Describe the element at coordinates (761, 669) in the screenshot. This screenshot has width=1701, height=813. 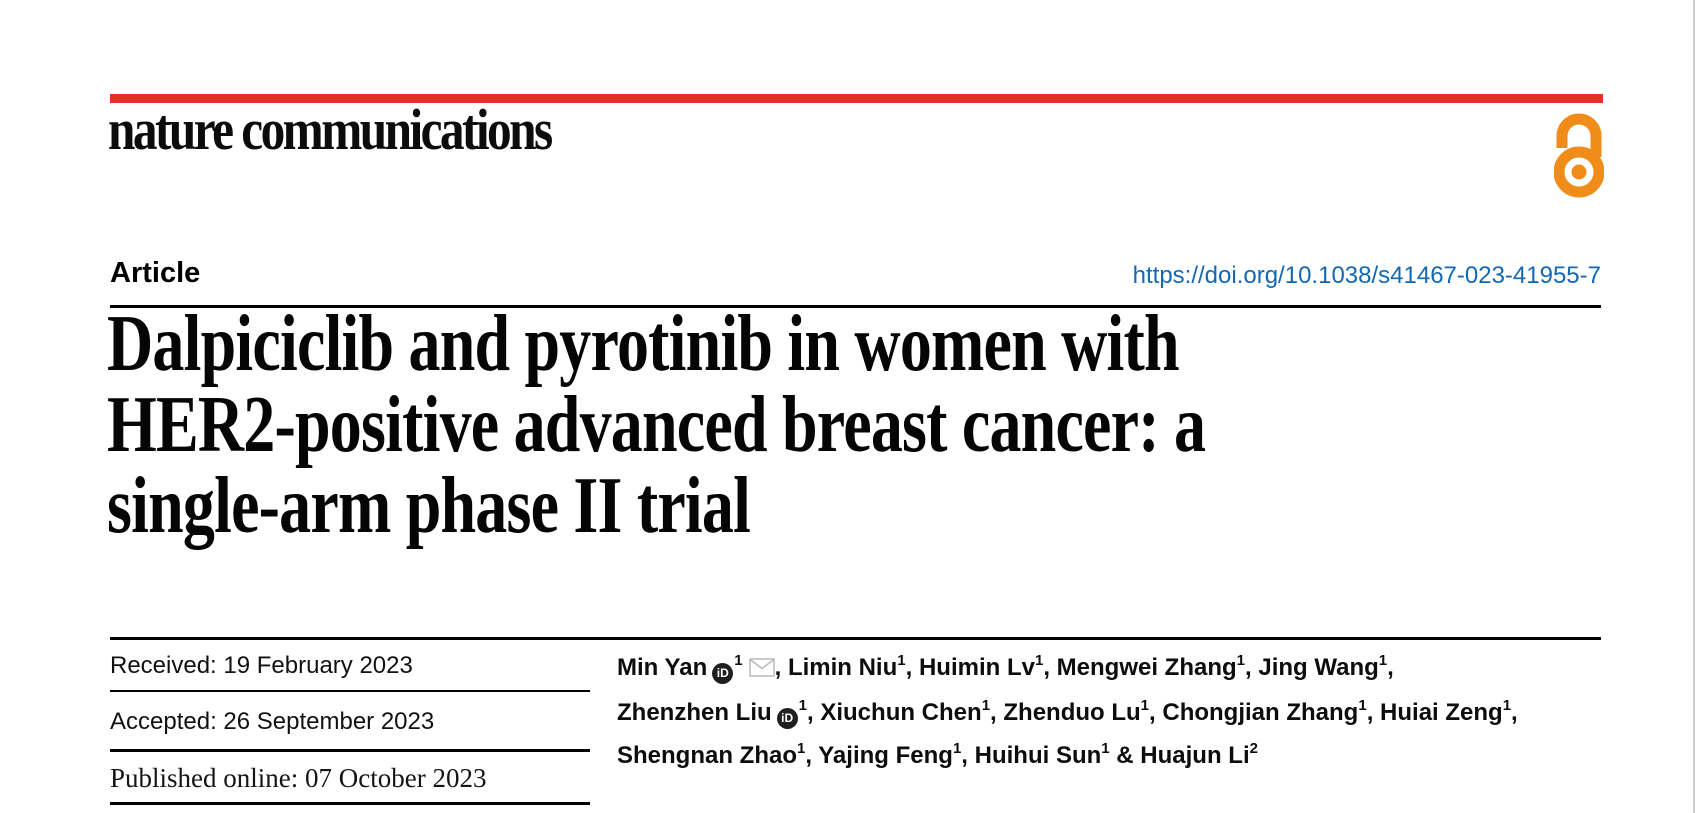
I see `email-envelope-icon` at that location.